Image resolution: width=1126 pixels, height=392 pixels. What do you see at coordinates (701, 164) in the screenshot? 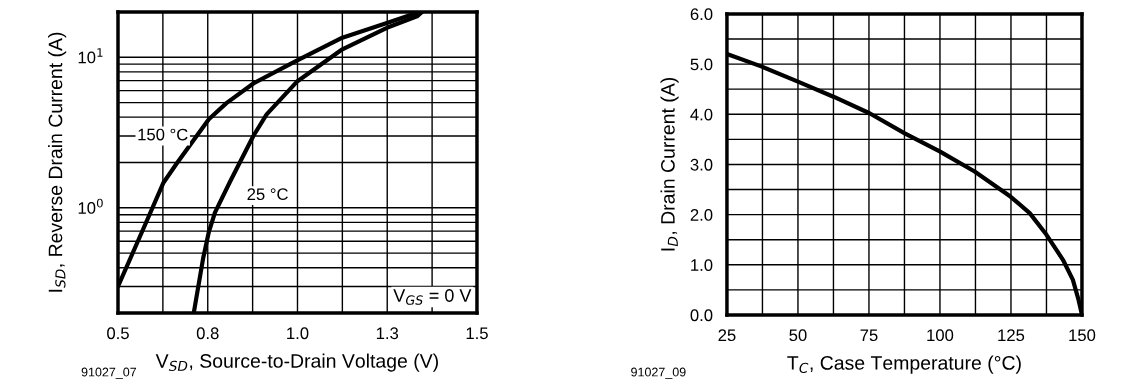
I see `y-tick-label: 3.0` at bounding box center [701, 164].